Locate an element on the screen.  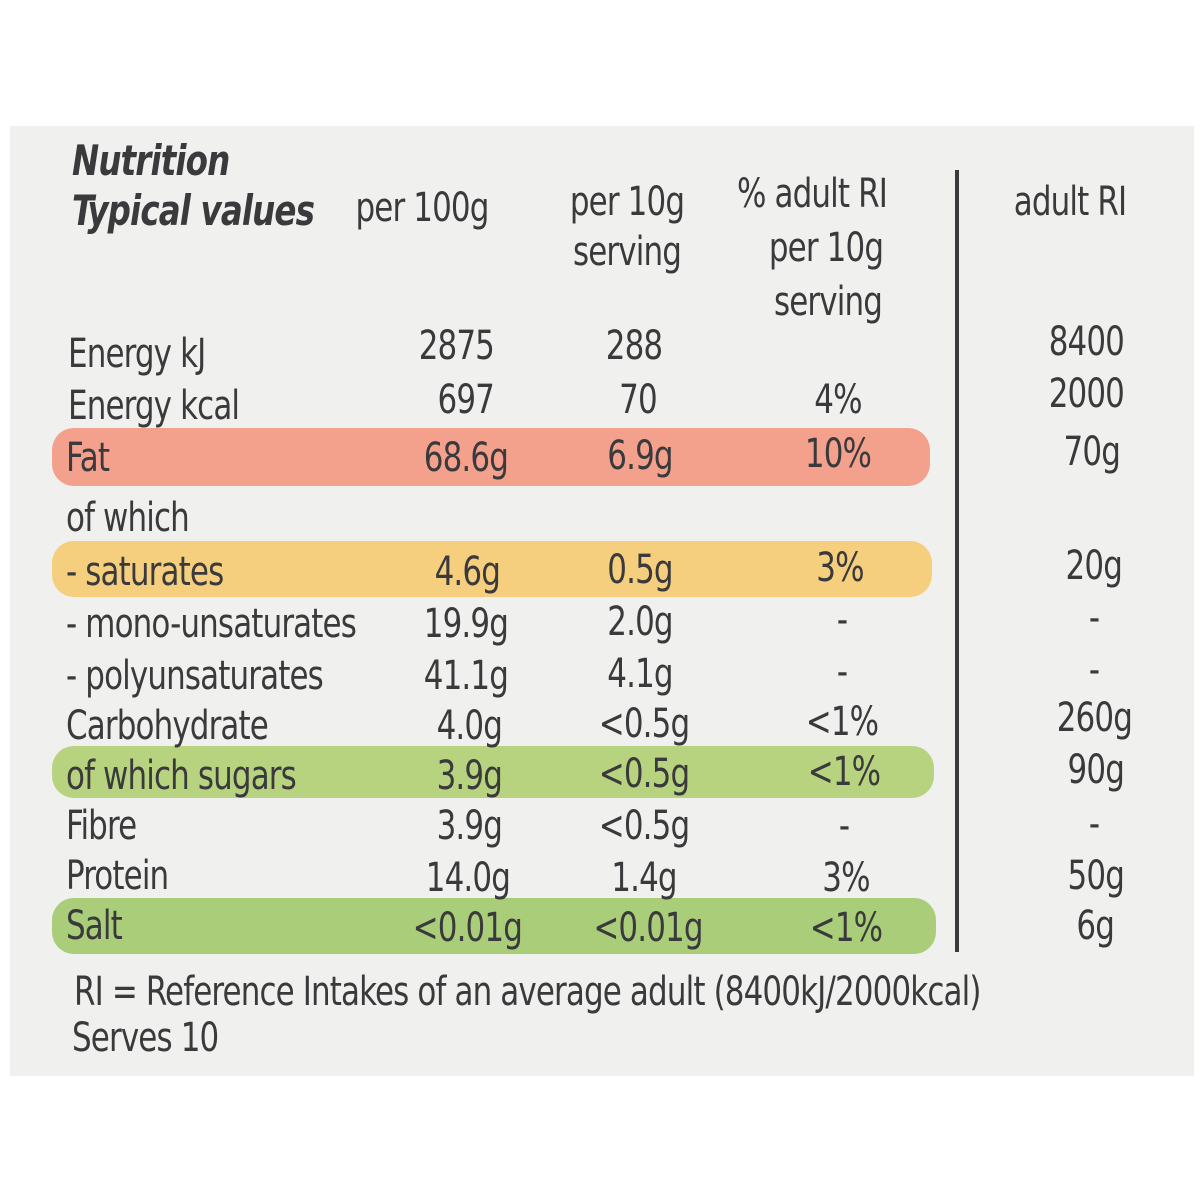
col-header-ri-pct-per10g: per 10g is located at coordinates (826, 248).